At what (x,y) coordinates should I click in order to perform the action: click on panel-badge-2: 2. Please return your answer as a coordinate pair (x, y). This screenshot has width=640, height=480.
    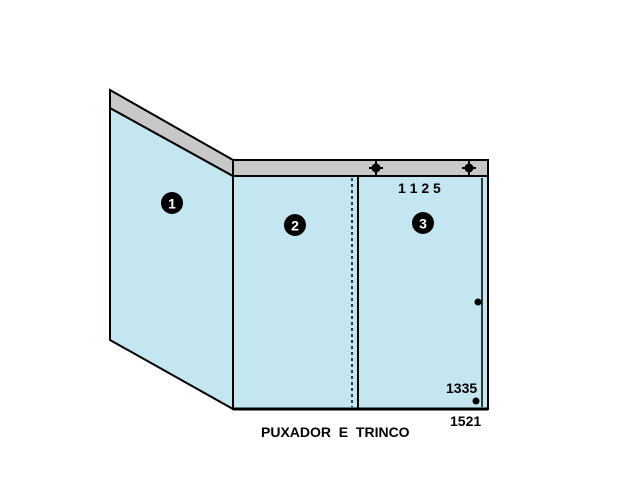
    Looking at the image, I should click on (295, 225).